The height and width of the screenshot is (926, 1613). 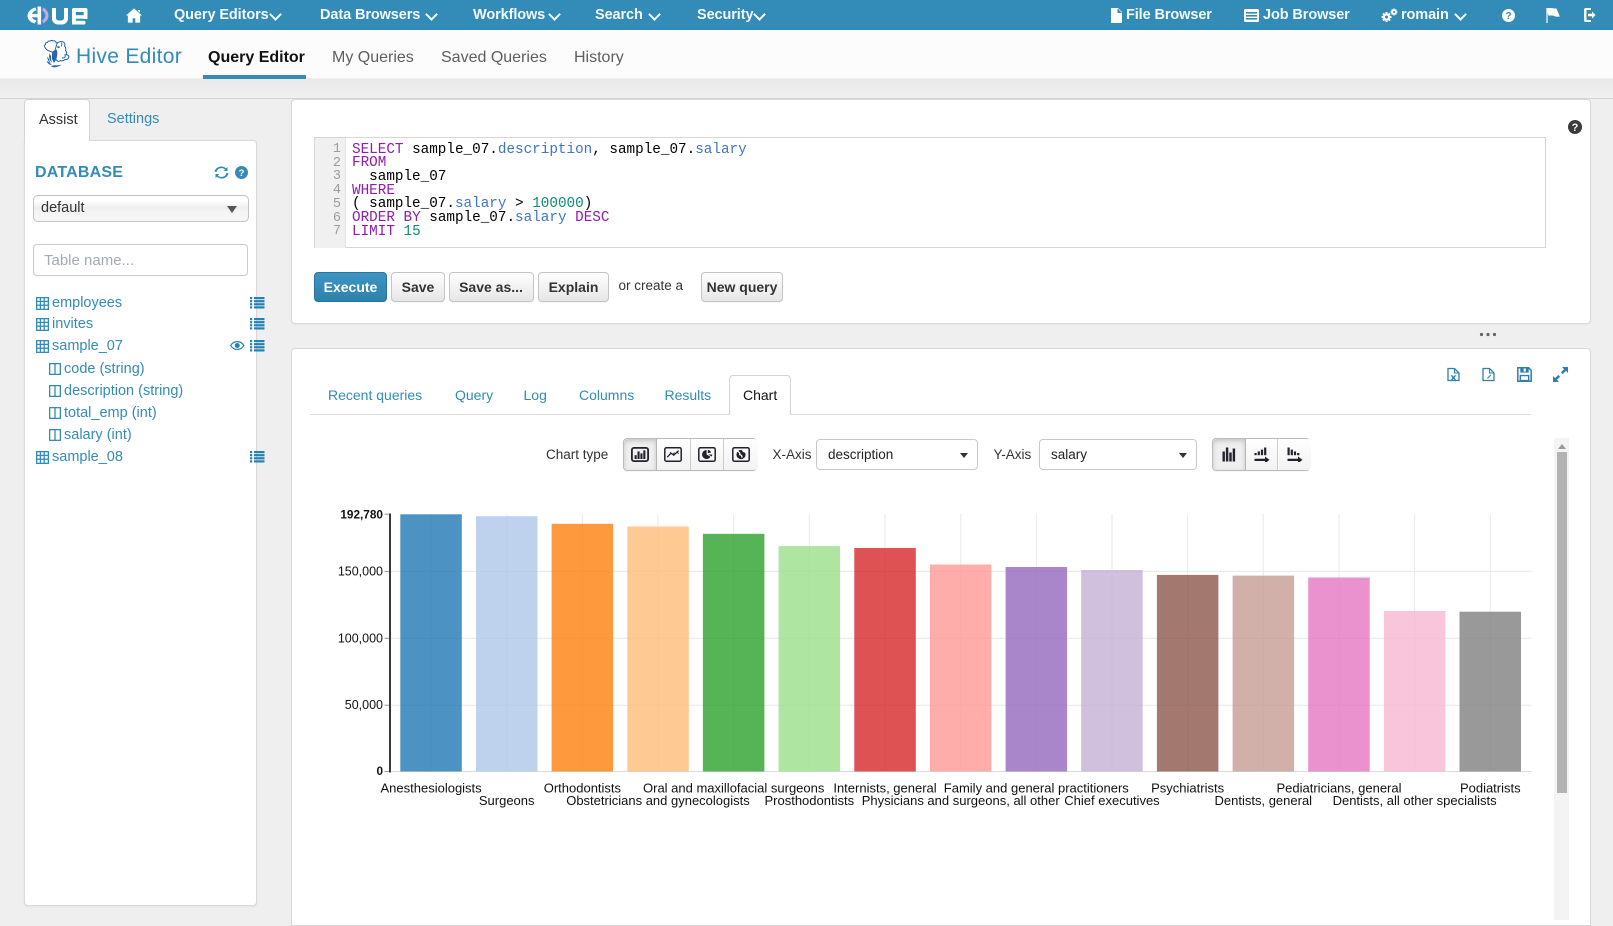 I want to click on svg-text: Chief executives, so click(x=1112, y=800).